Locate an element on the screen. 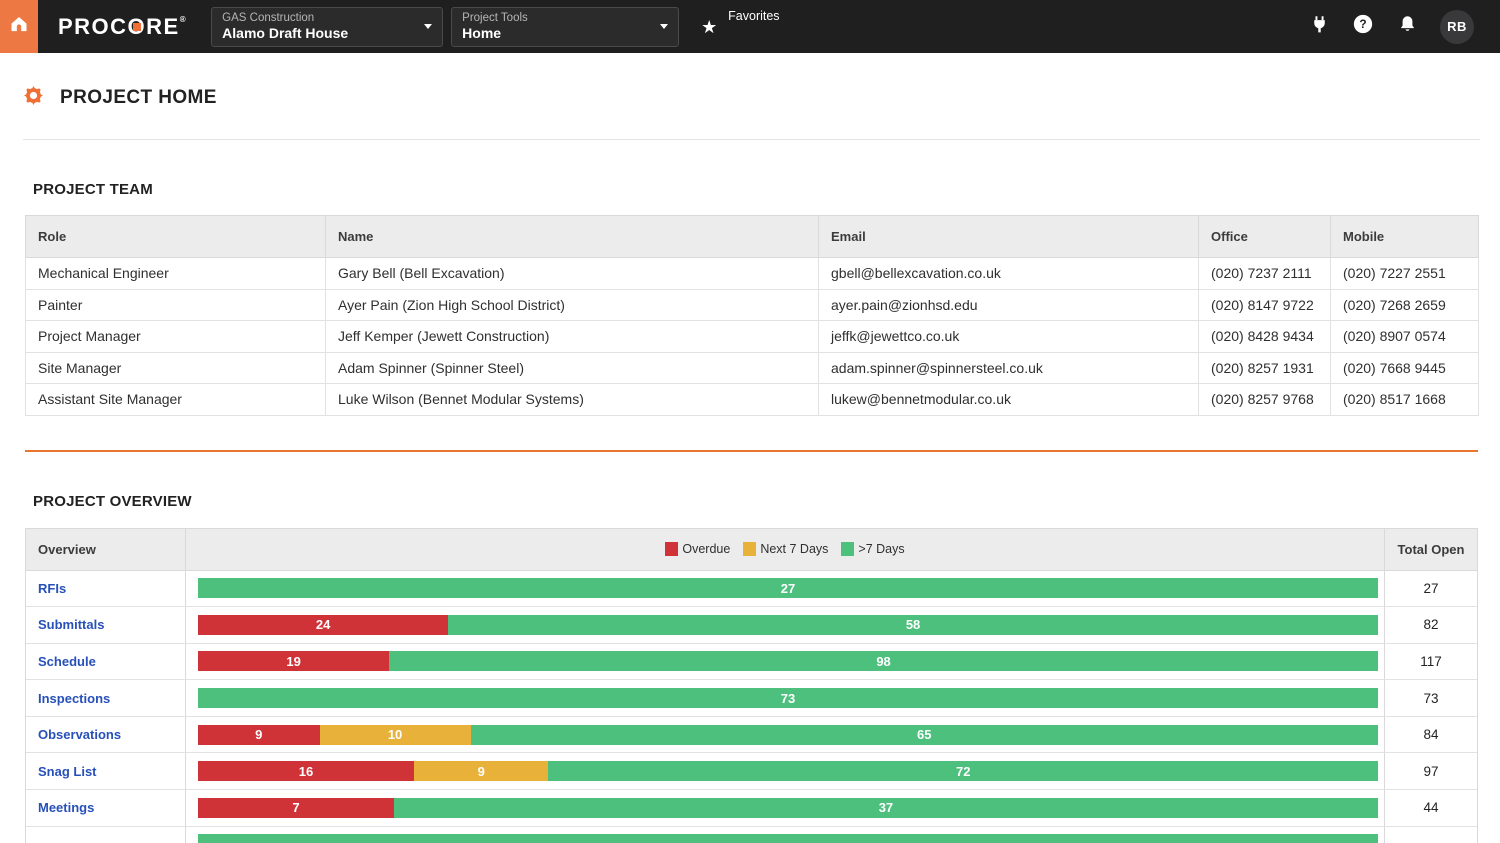  home-icon is located at coordinates (19, 26).